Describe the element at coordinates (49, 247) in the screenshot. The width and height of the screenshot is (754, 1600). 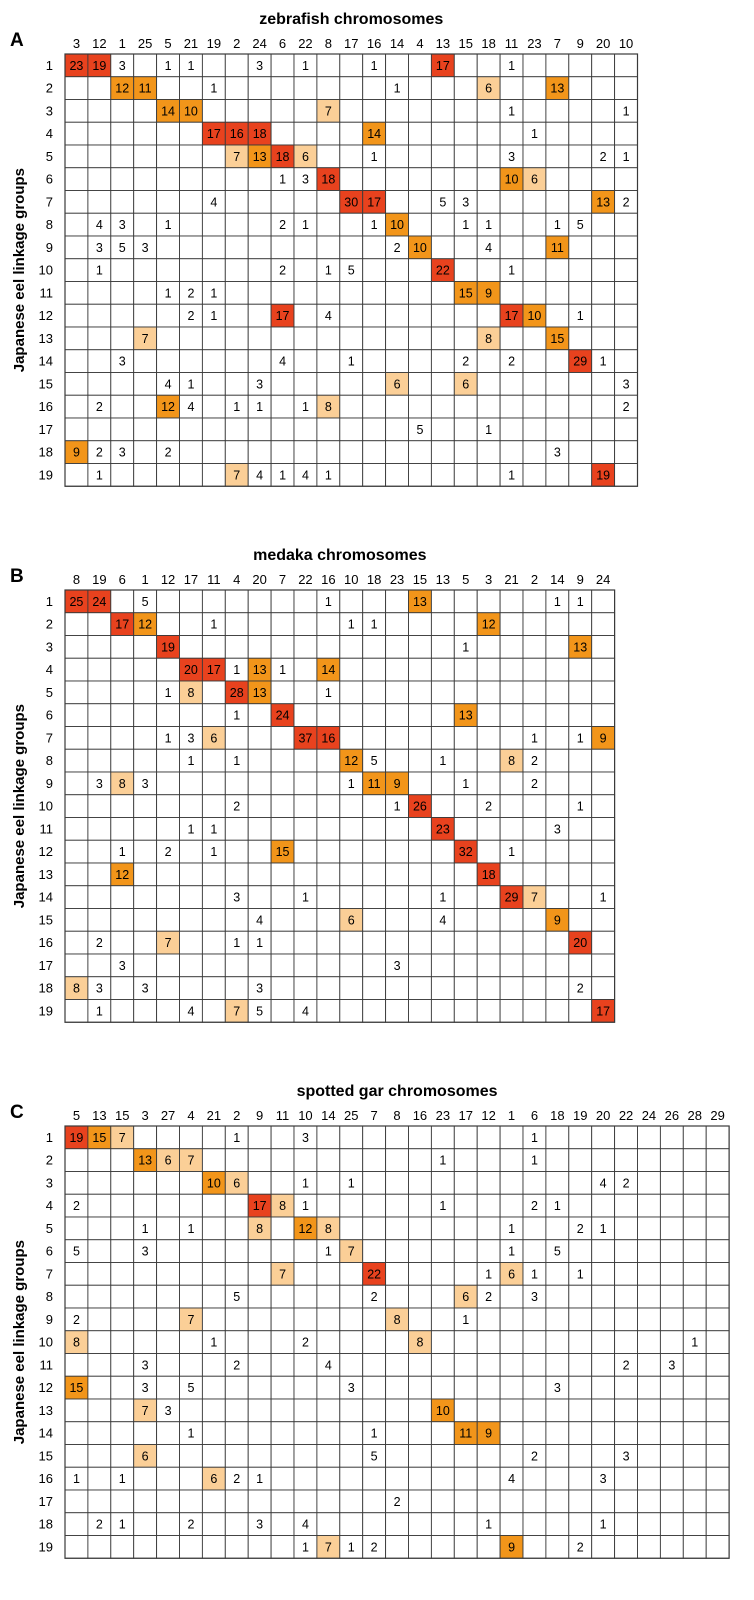
I see `y-tick-label: 9` at that location.